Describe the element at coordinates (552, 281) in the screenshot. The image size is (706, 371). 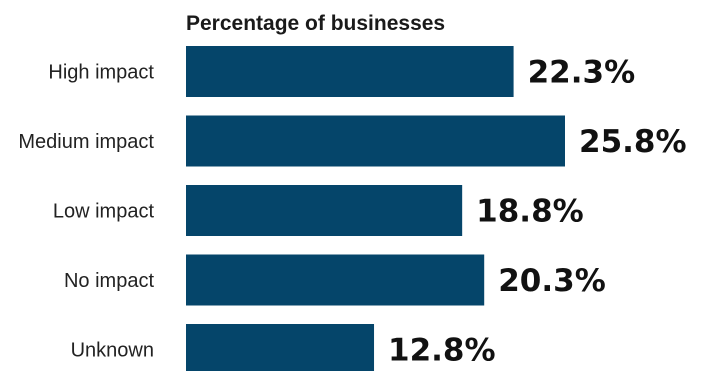
I see `value-label: 20.3%` at that location.